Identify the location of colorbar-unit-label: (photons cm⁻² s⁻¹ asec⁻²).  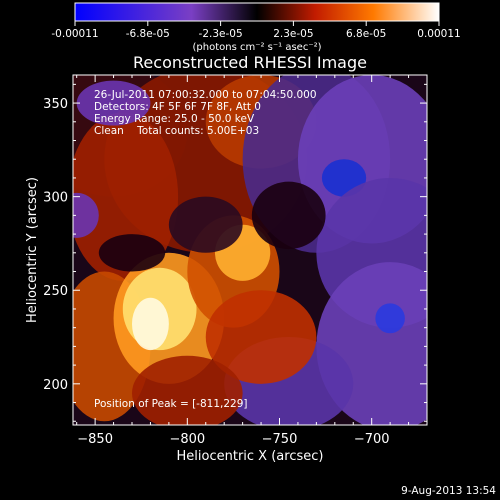
(256, 47).